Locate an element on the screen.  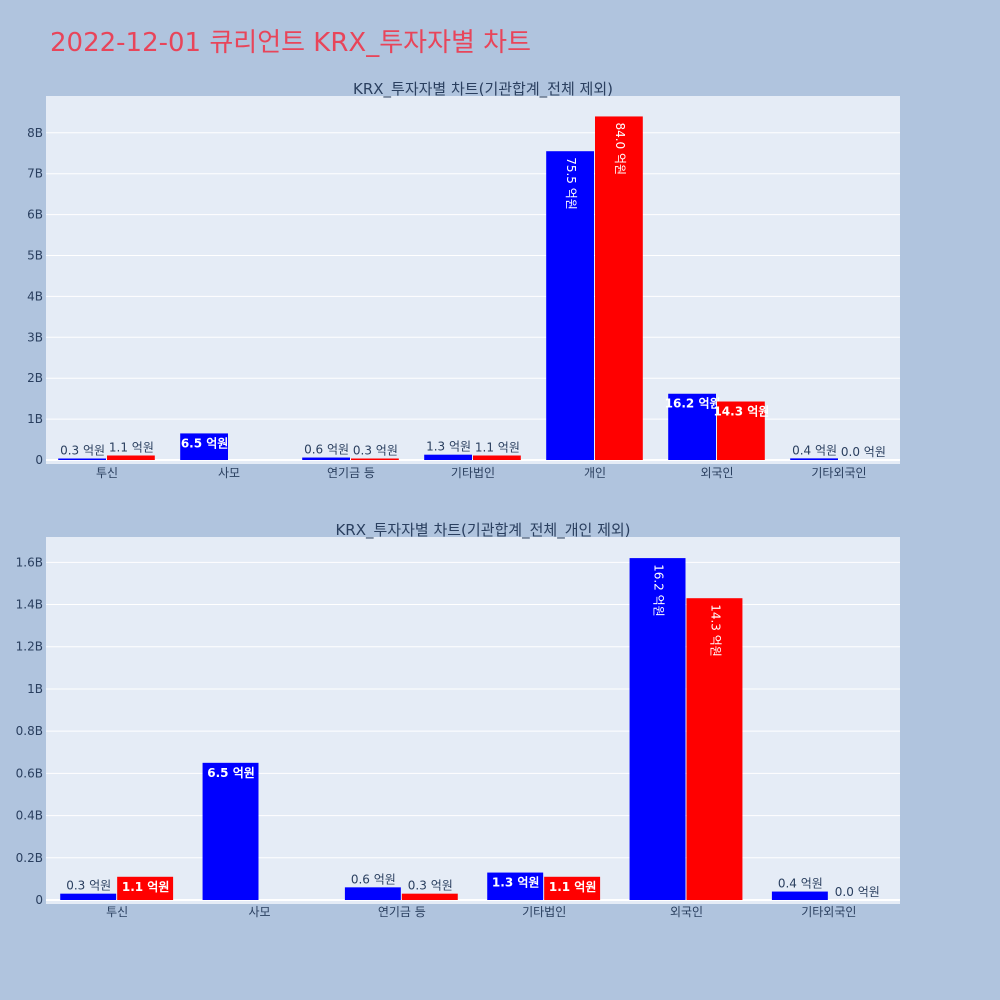
chart1-data-label: 0.4 억원 is located at coordinates (814, 450).